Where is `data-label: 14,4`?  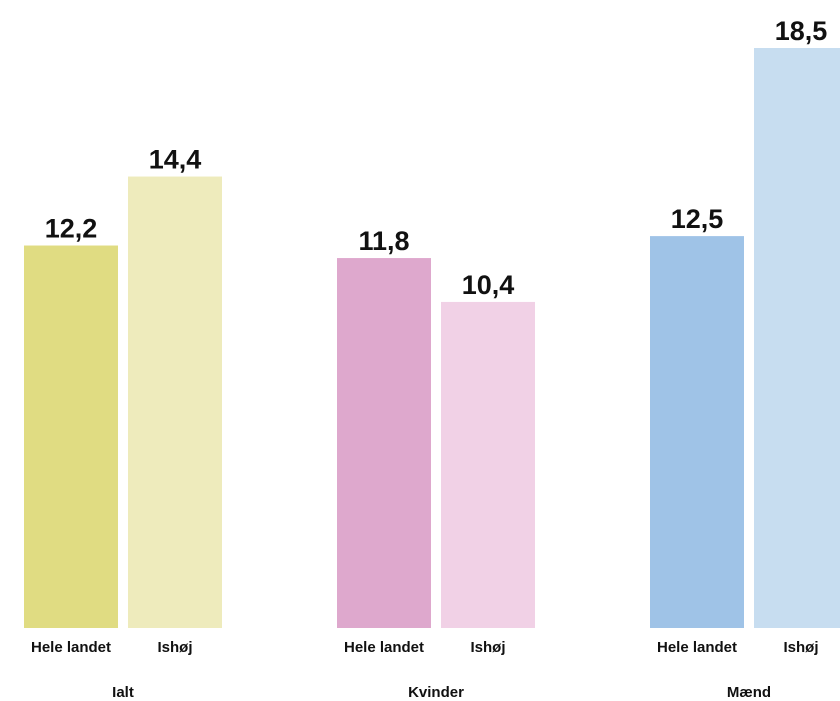
data-label: 14,4 is located at coordinates (175, 160).